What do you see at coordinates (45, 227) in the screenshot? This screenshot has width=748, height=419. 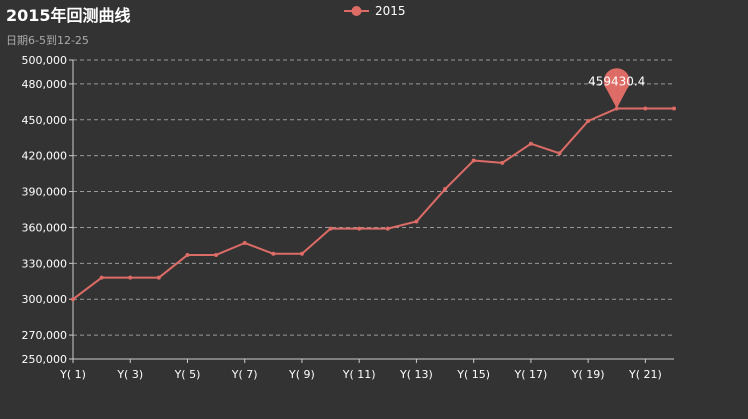 I see `y-tick-label: 360,000` at bounding box center [45, 227].